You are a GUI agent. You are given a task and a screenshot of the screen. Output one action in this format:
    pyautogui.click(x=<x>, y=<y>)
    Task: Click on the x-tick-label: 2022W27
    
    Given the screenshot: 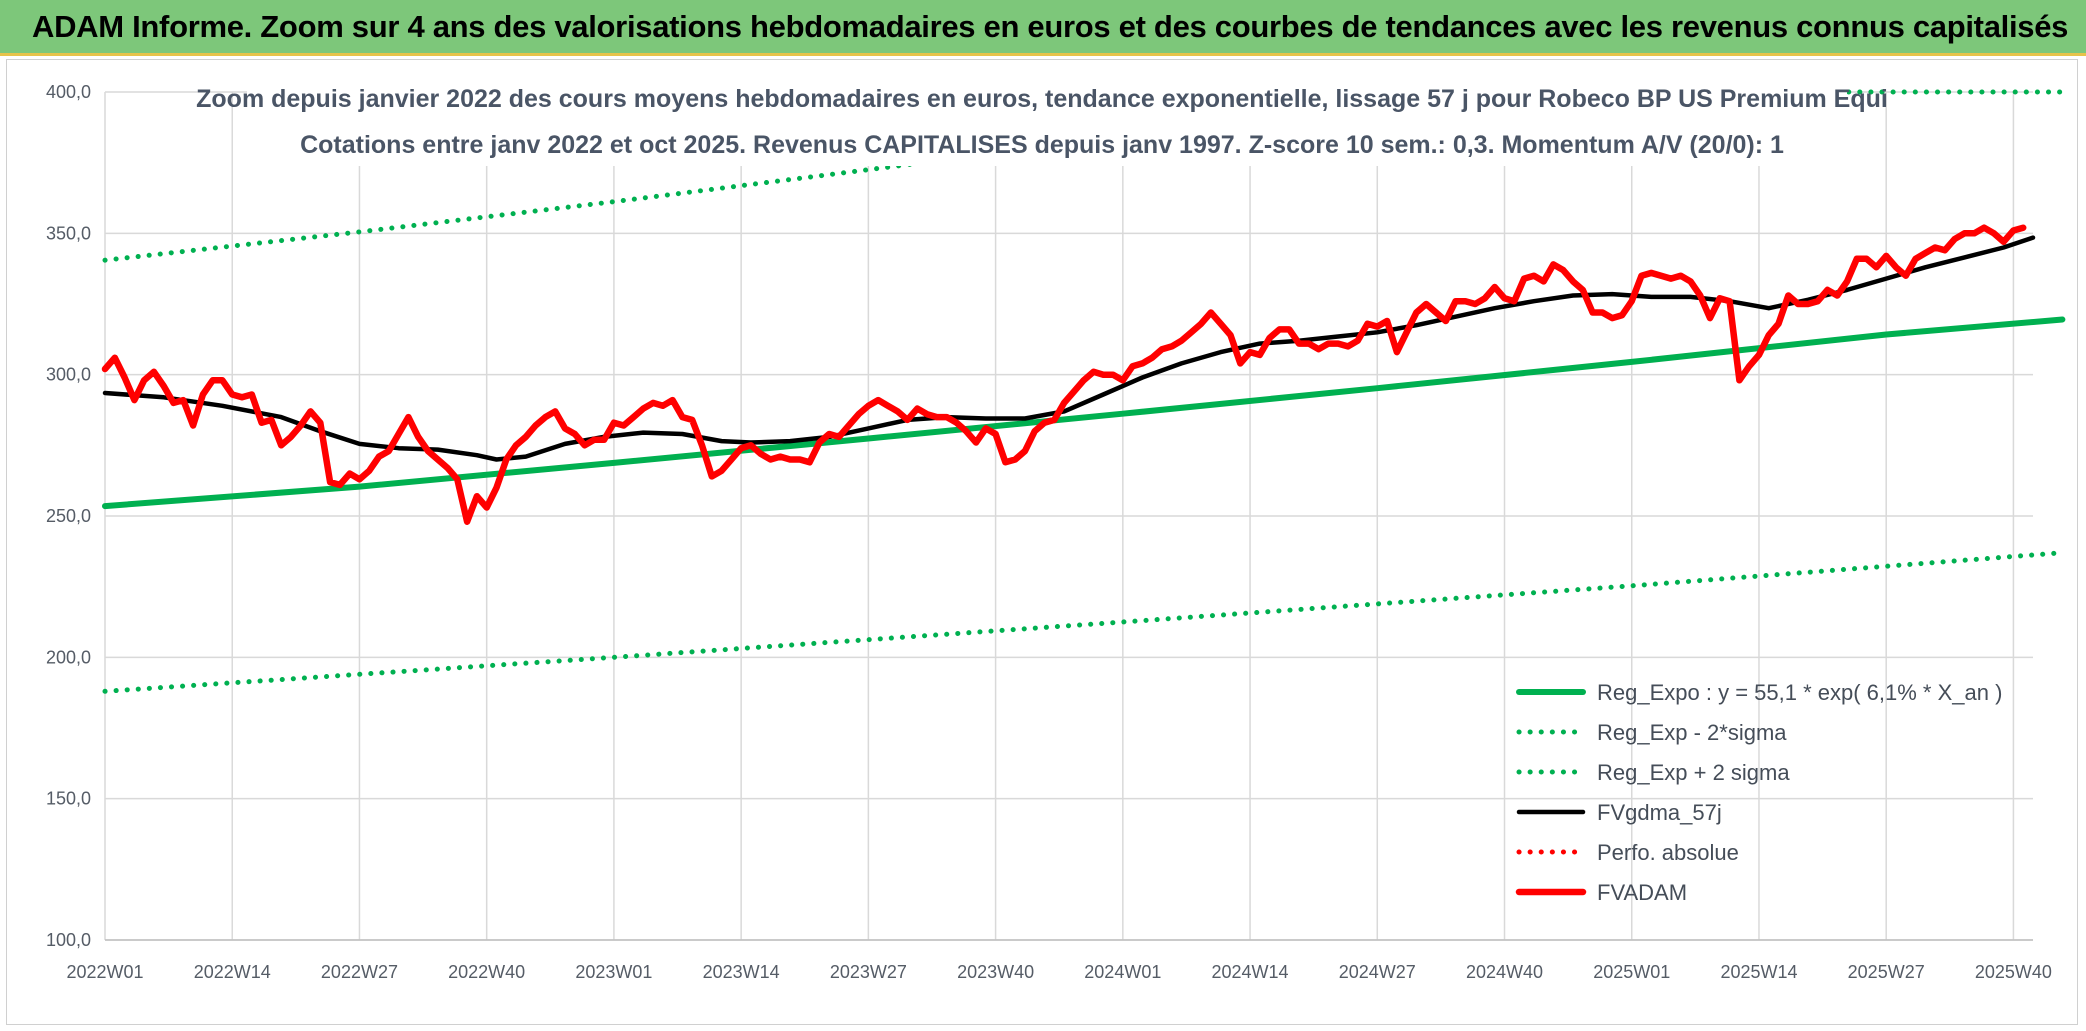 What is the action you would take?
    pyautogui.click(x=359, y=972)
    